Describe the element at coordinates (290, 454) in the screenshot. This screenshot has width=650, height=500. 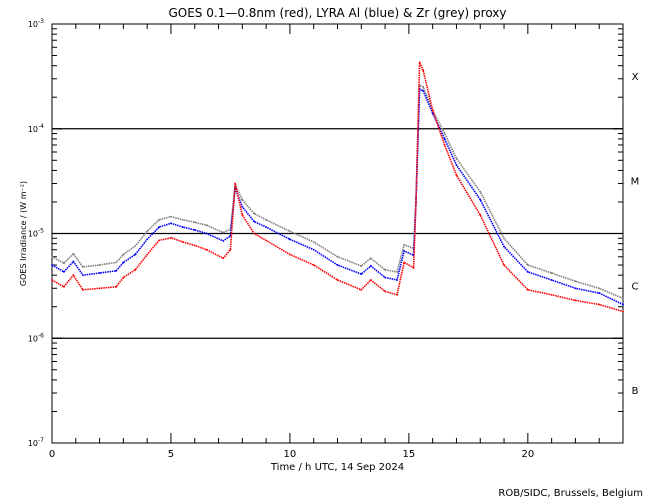
I see `x-tick-label: 10` at that location.